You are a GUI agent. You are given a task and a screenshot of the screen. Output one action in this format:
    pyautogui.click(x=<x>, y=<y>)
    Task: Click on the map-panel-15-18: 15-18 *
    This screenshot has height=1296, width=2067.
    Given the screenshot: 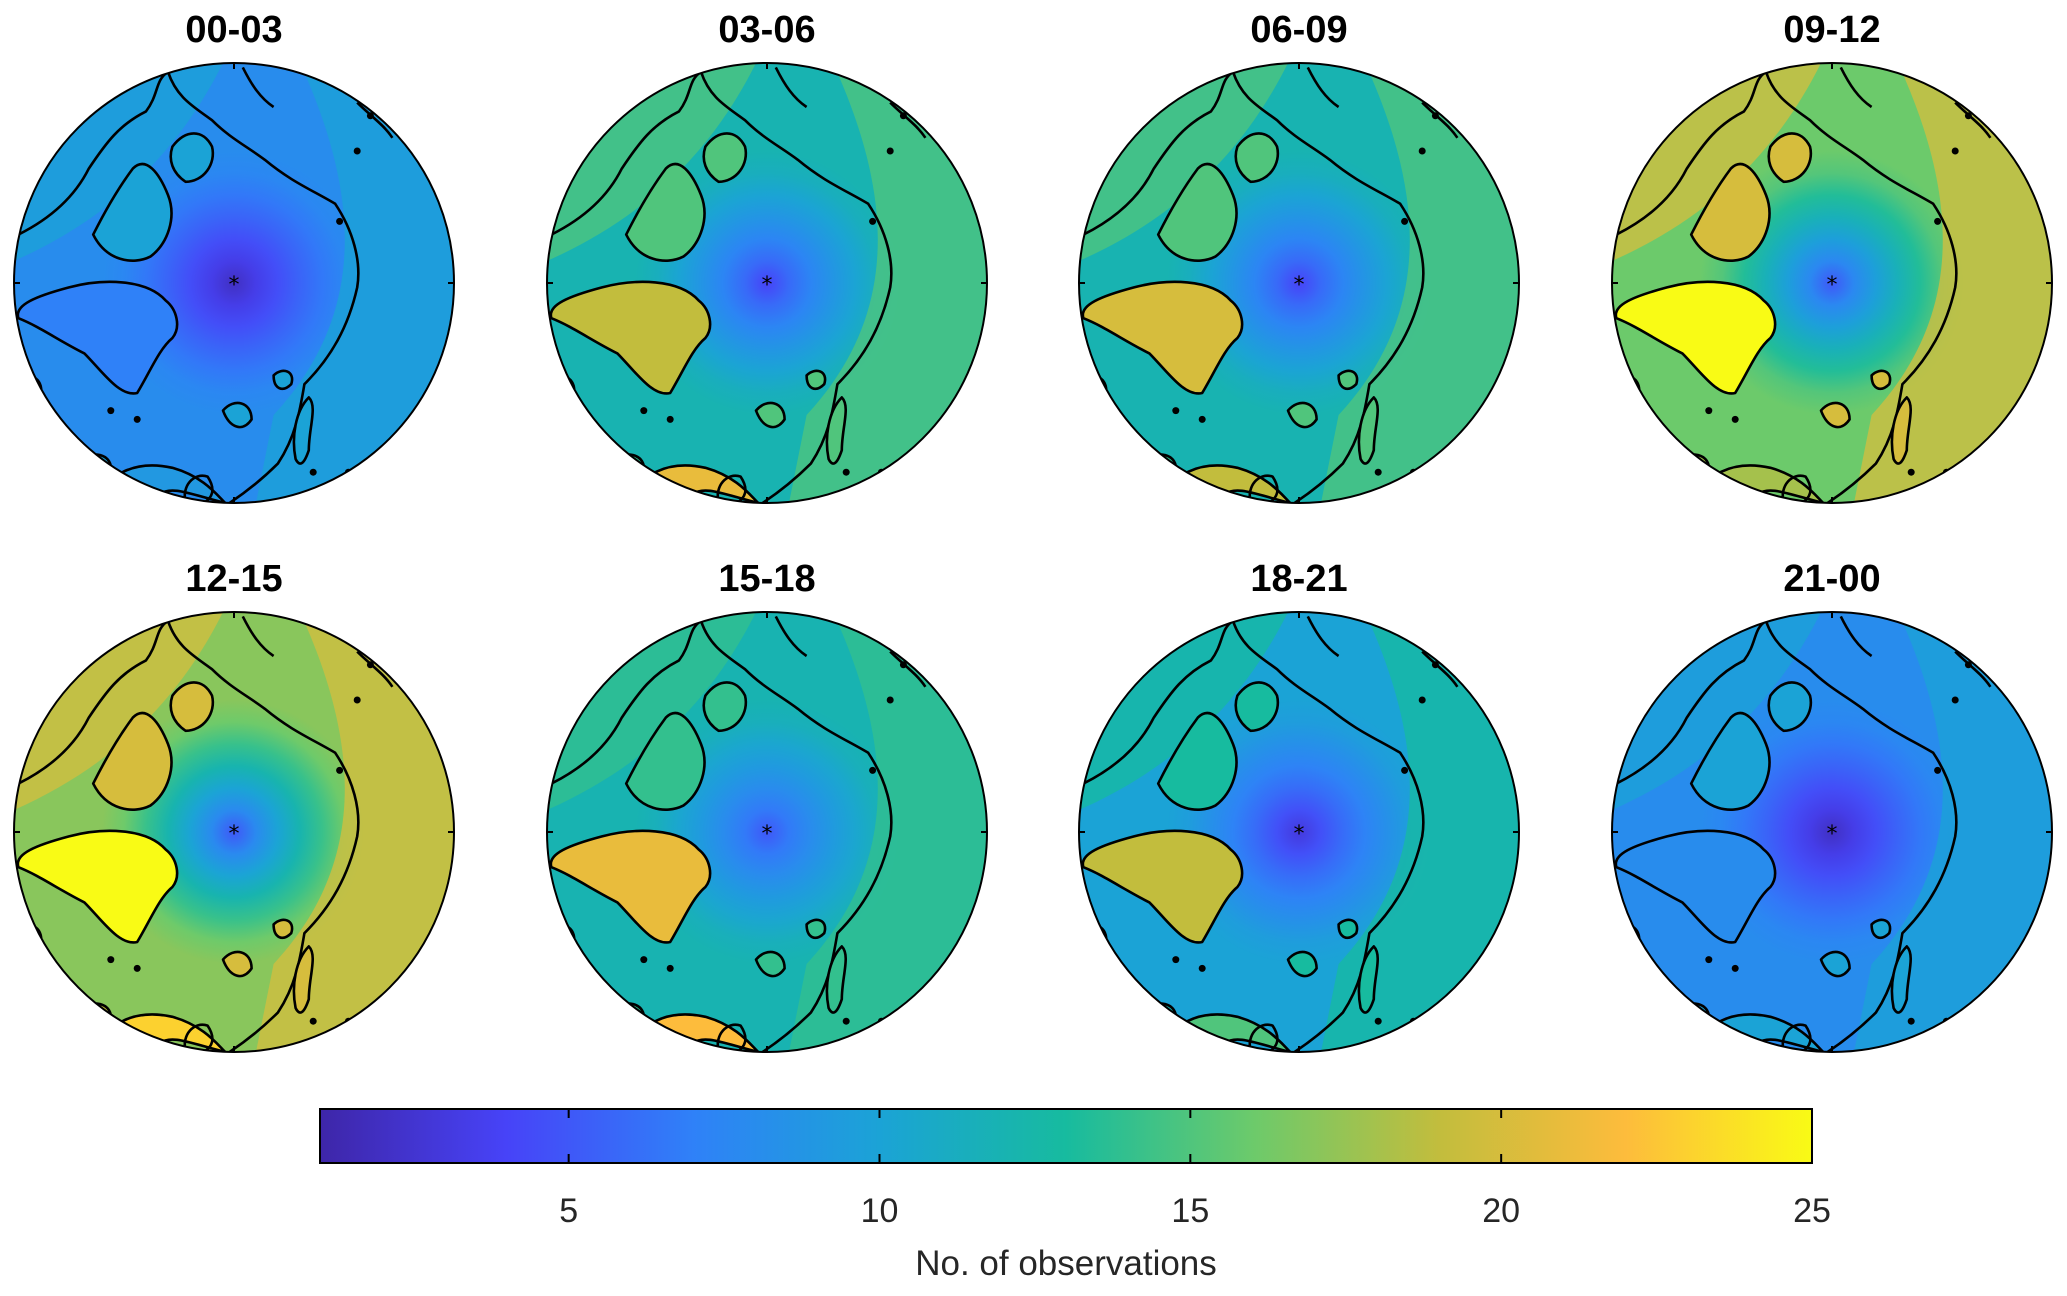 What is the action you would take?
    pyautogui.click(x=767, y=805)
    